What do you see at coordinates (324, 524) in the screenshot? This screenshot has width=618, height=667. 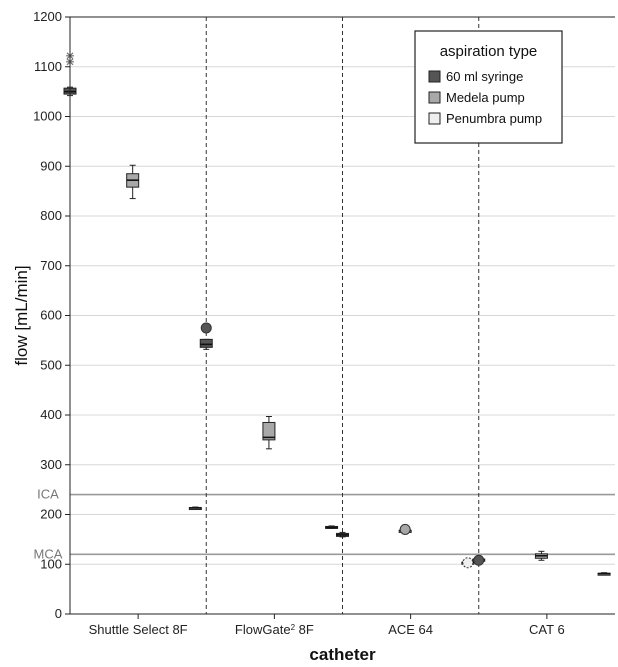 I see `reference-lines: ICA MCA` at bounding box center [324, 524].